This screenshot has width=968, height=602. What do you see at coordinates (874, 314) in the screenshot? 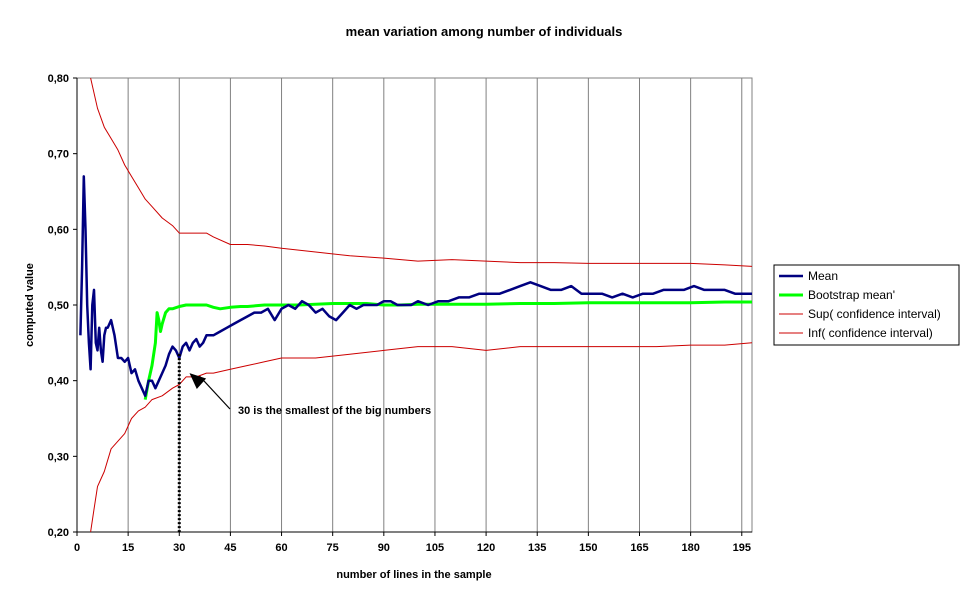
I see `legend-label: Sup( confidence interval)` at bounding box center [874, 314].